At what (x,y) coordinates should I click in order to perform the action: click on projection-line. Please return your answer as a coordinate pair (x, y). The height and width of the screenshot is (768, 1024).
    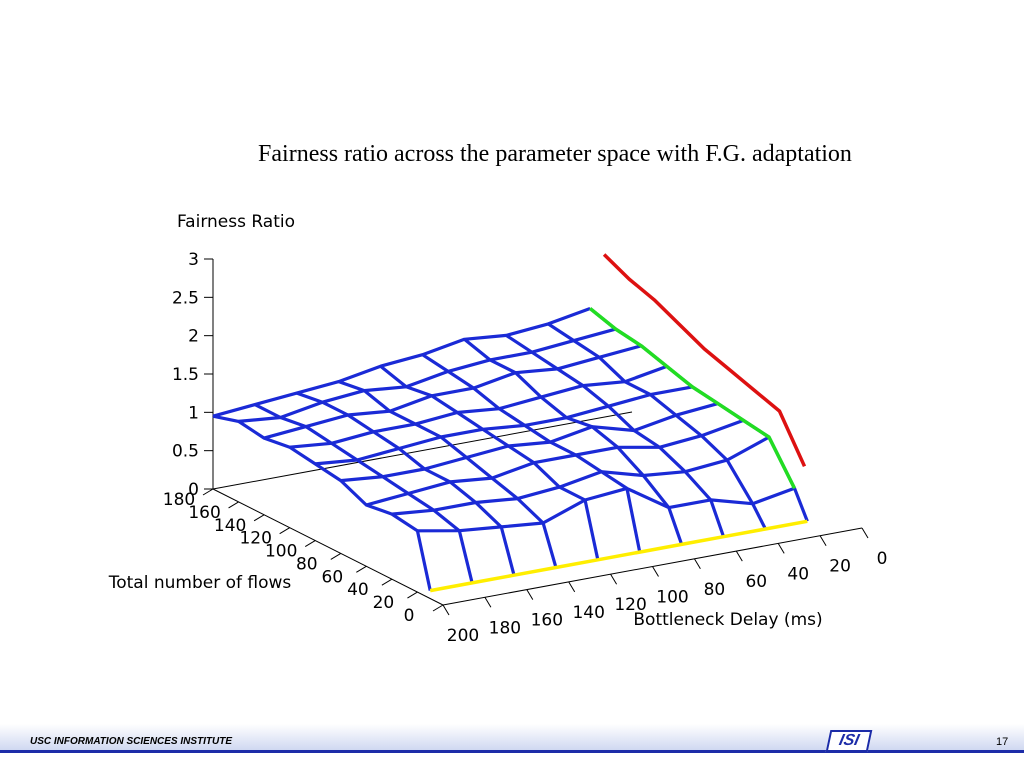
    Looking at the image, I should click on (704, 360).